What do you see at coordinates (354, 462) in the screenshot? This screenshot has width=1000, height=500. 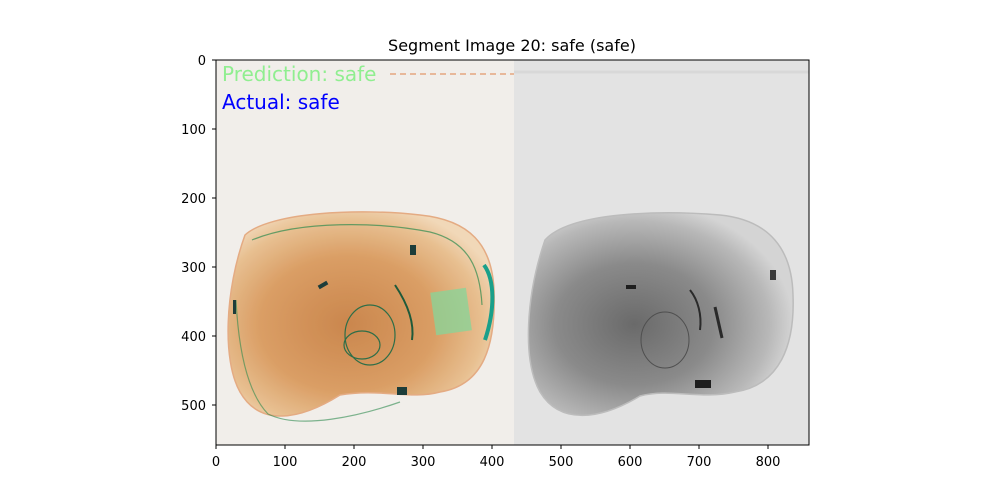 I see `x-tick-label: 200` at bounding box center [354, 462].